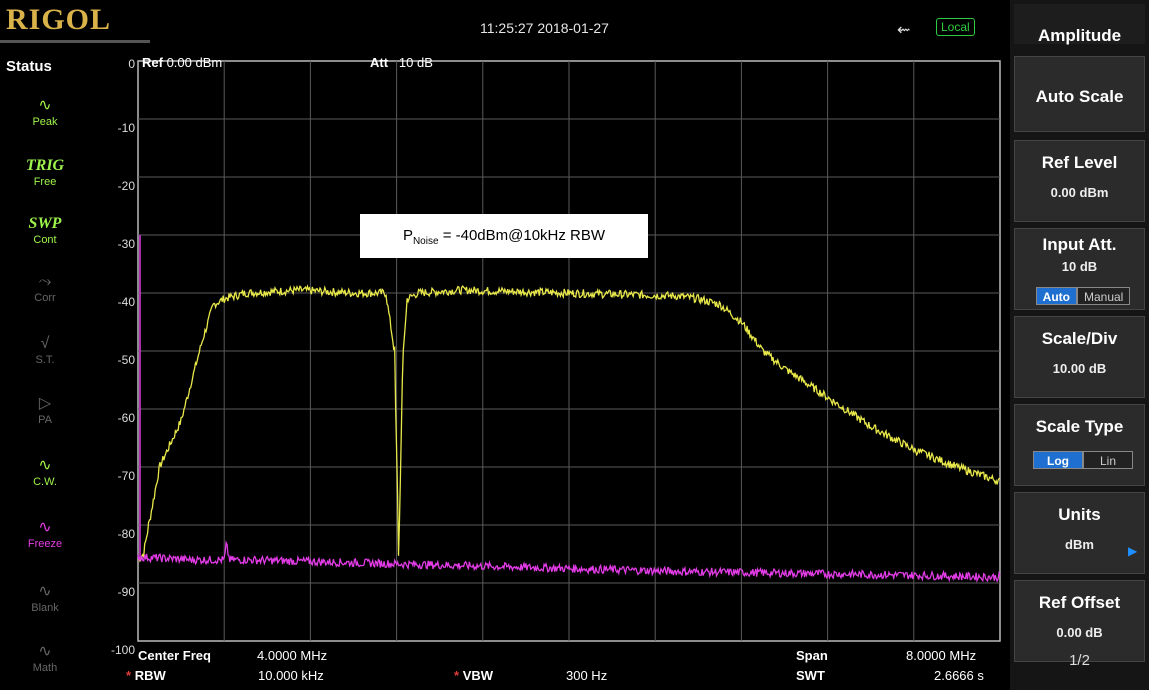 The image size is (1149, 690). I want to click on swt-value: 2.6666 s, so click(959, 675).